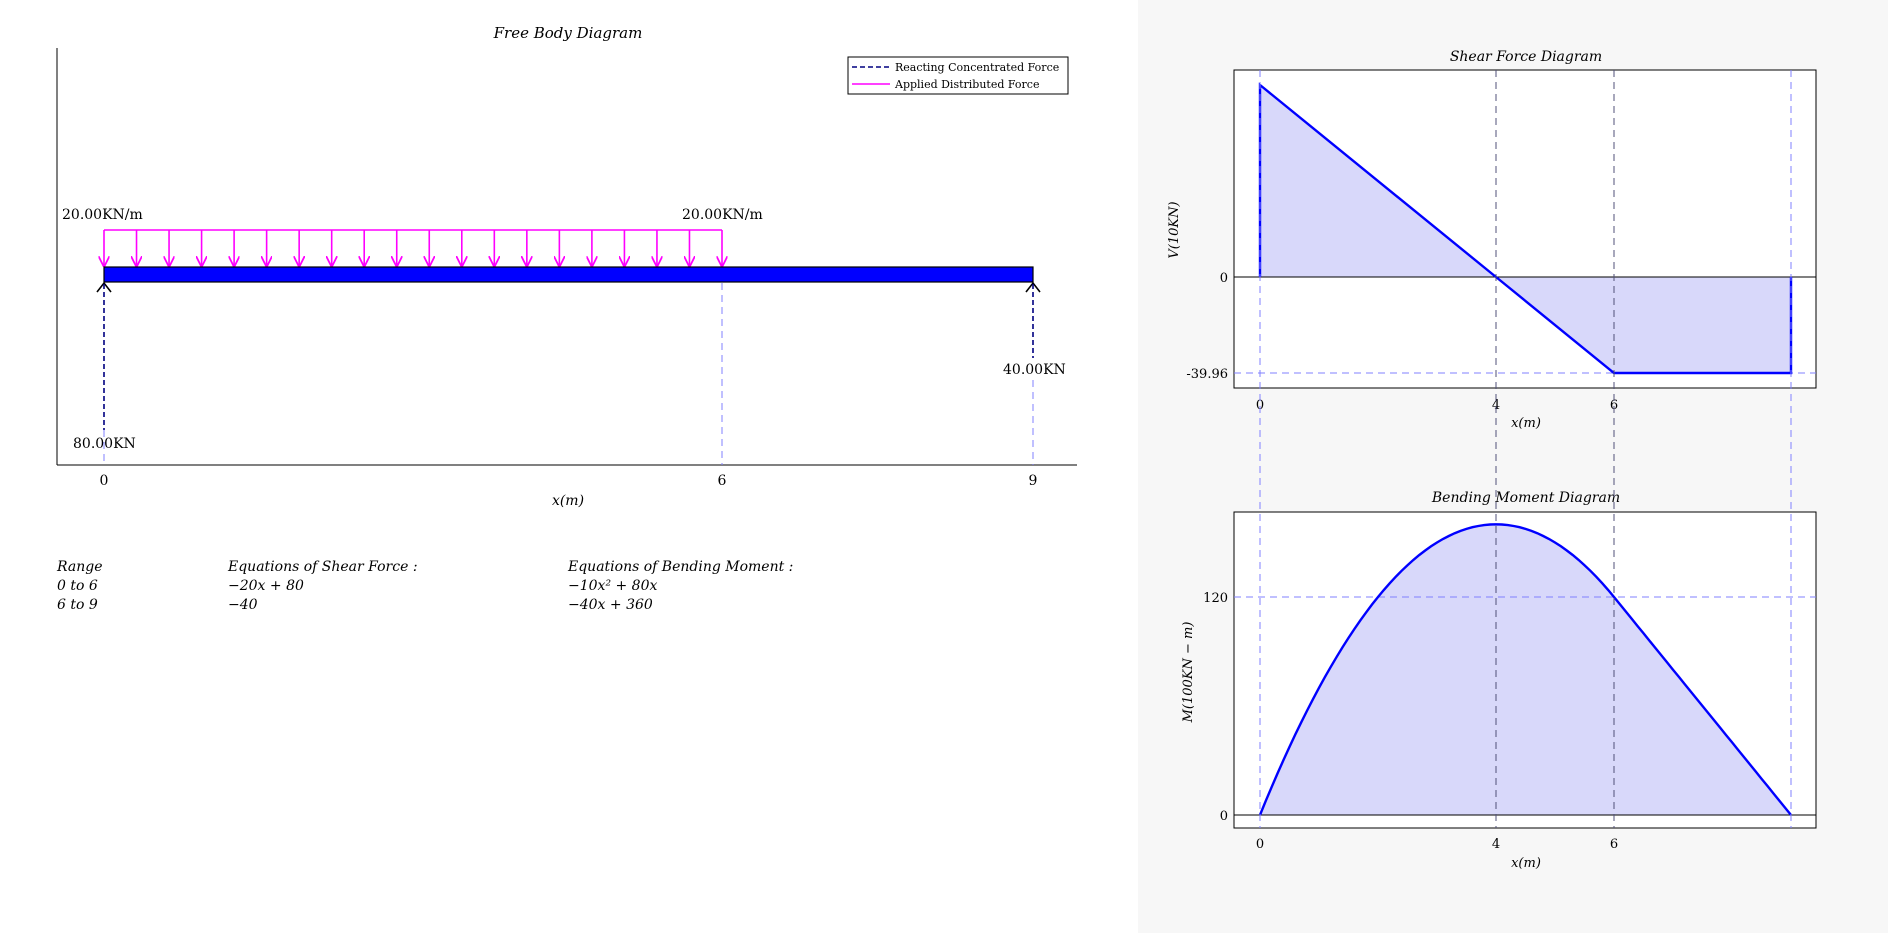 The image size is (1888, 933). What do you see at coordinates (568, 33) in the screenshot?
I see `fbd-title: Free Body Diagram` at bounding box center [568, 33].